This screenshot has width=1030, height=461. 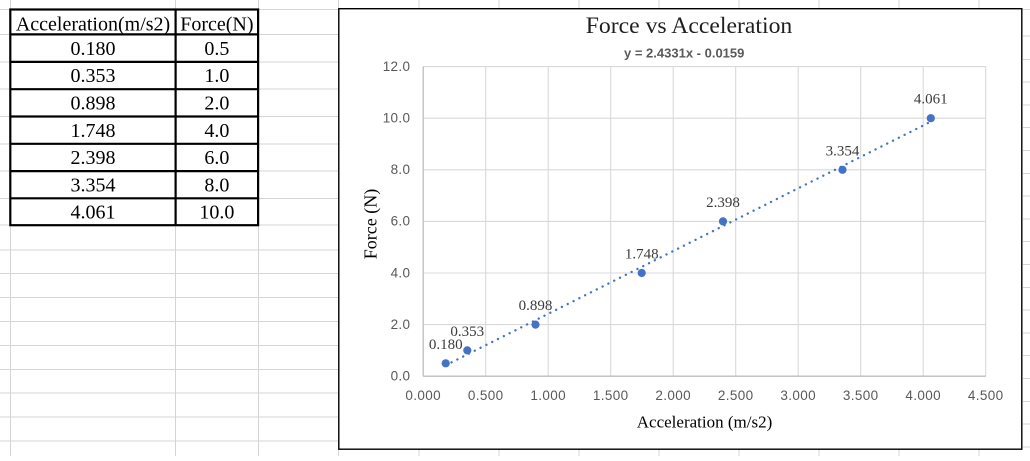 I want to click on svg-text: 4.000, so click(x=923, y=395).